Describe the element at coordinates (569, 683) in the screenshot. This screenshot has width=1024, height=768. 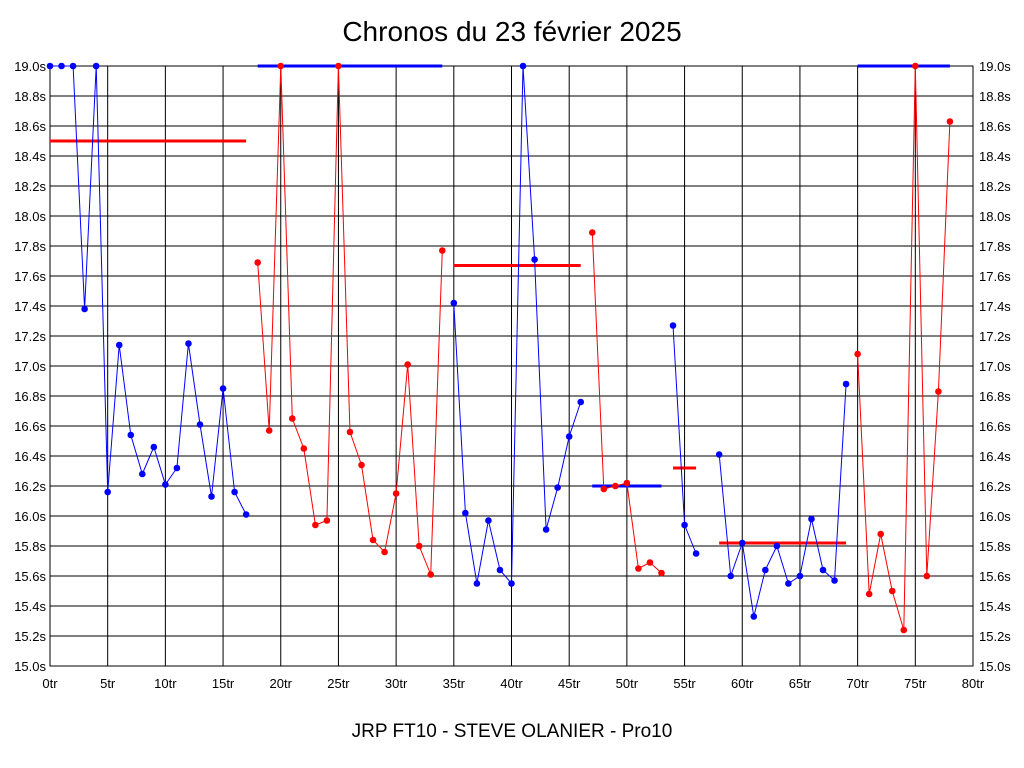
I see `x-tick-label: 45tr` at that location.